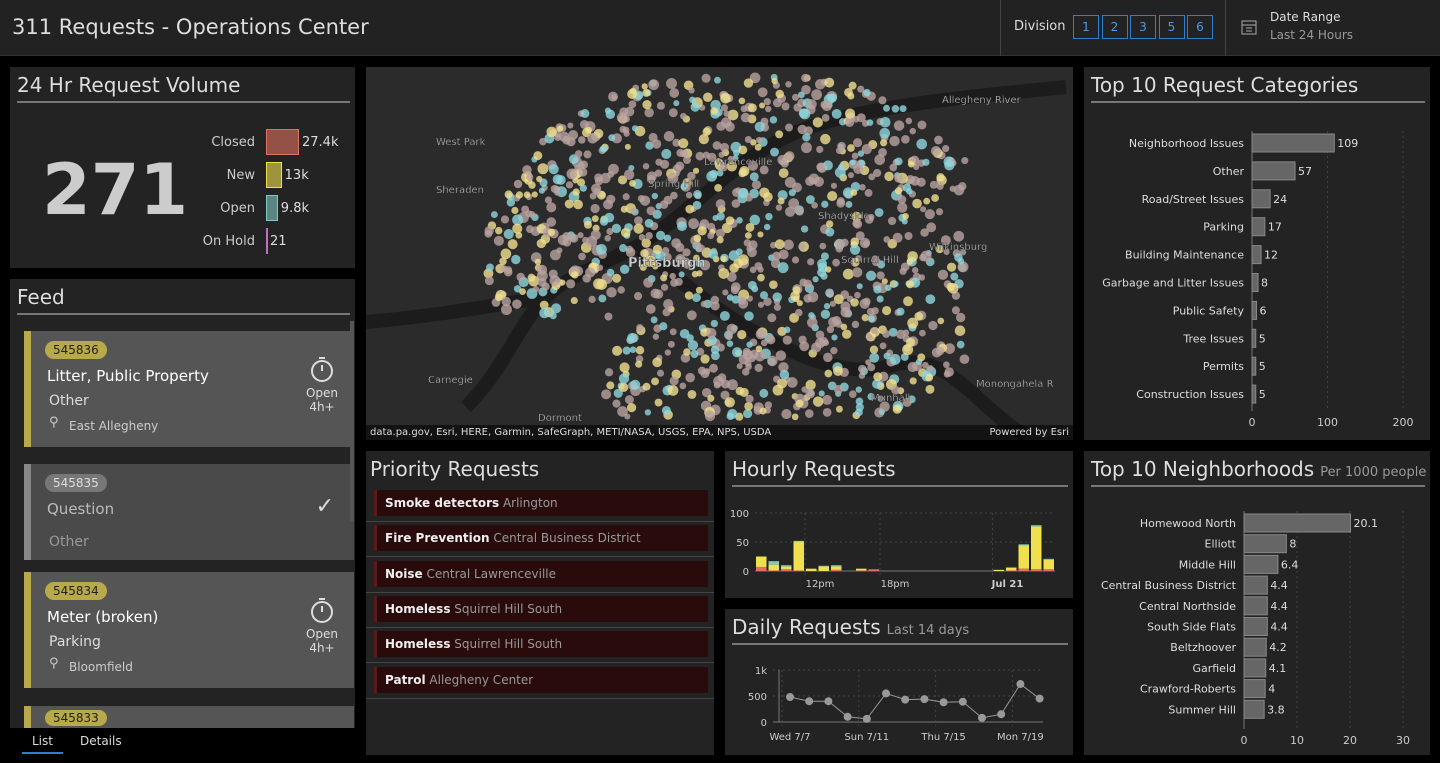 The height and width of the screenshot is (763, 1440). What do you see at coordinates (541, 503) in the screenshot?
I see `priority-request: Smoke detectors Arlington` at bounding box center [541, 503].